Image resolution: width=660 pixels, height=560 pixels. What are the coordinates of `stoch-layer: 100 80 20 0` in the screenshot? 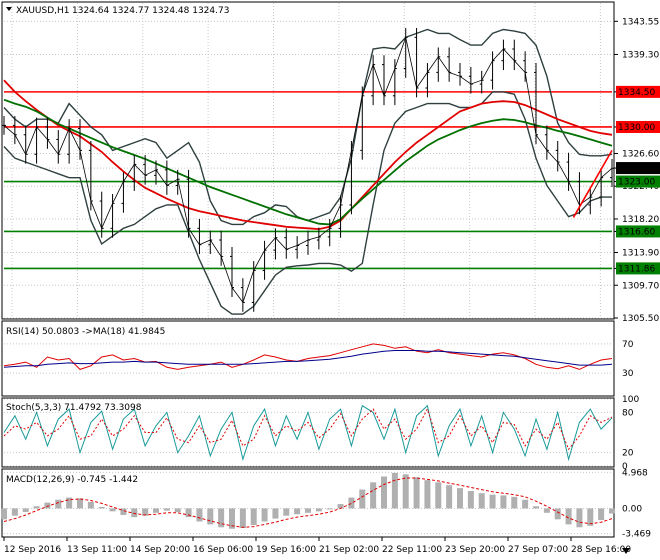 It's located at (321, 433).